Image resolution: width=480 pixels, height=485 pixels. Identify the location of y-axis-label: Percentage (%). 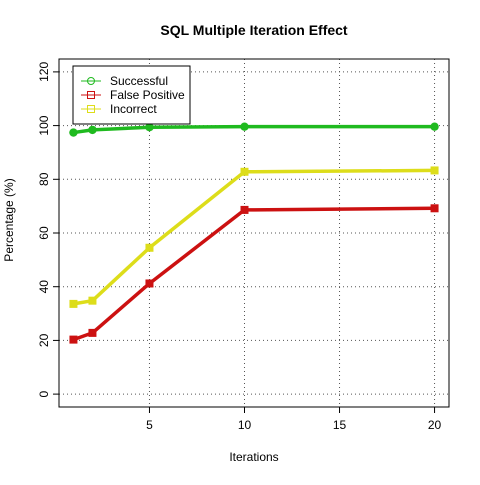
(9, 219).